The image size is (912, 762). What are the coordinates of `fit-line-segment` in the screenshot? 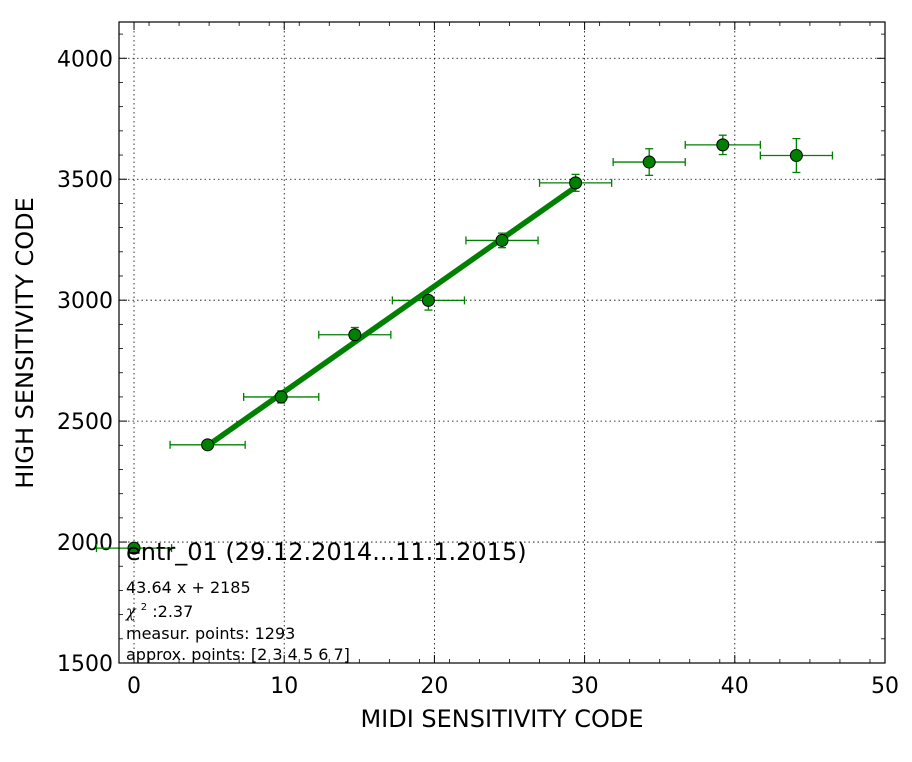 It's located at (392, 316).